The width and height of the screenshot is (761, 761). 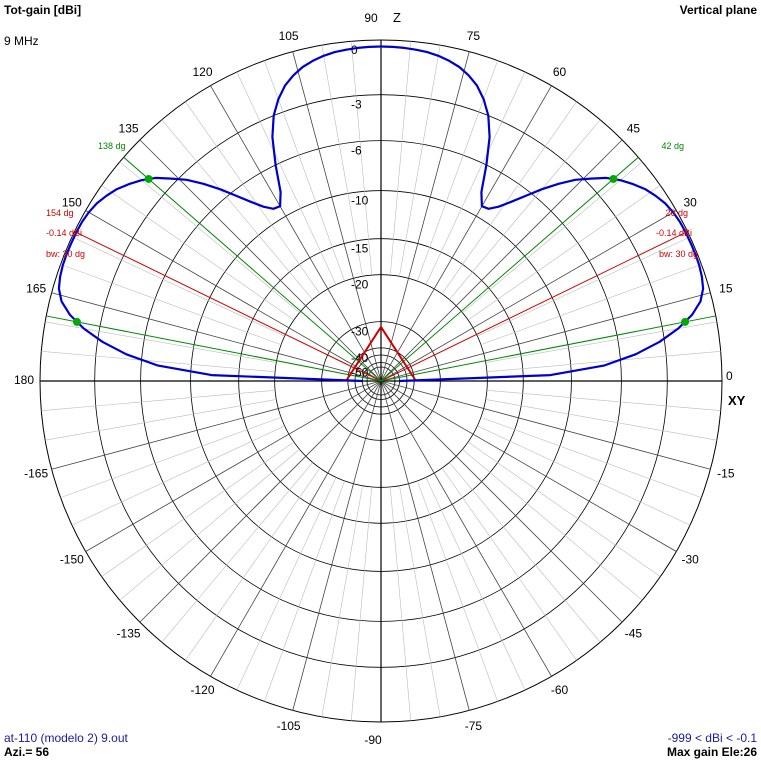 What do you see at coordinates (676, 213) in the screenshot?
I see `max-gain-angle-label-right: 26 dg` at bounding box center [676, 213].